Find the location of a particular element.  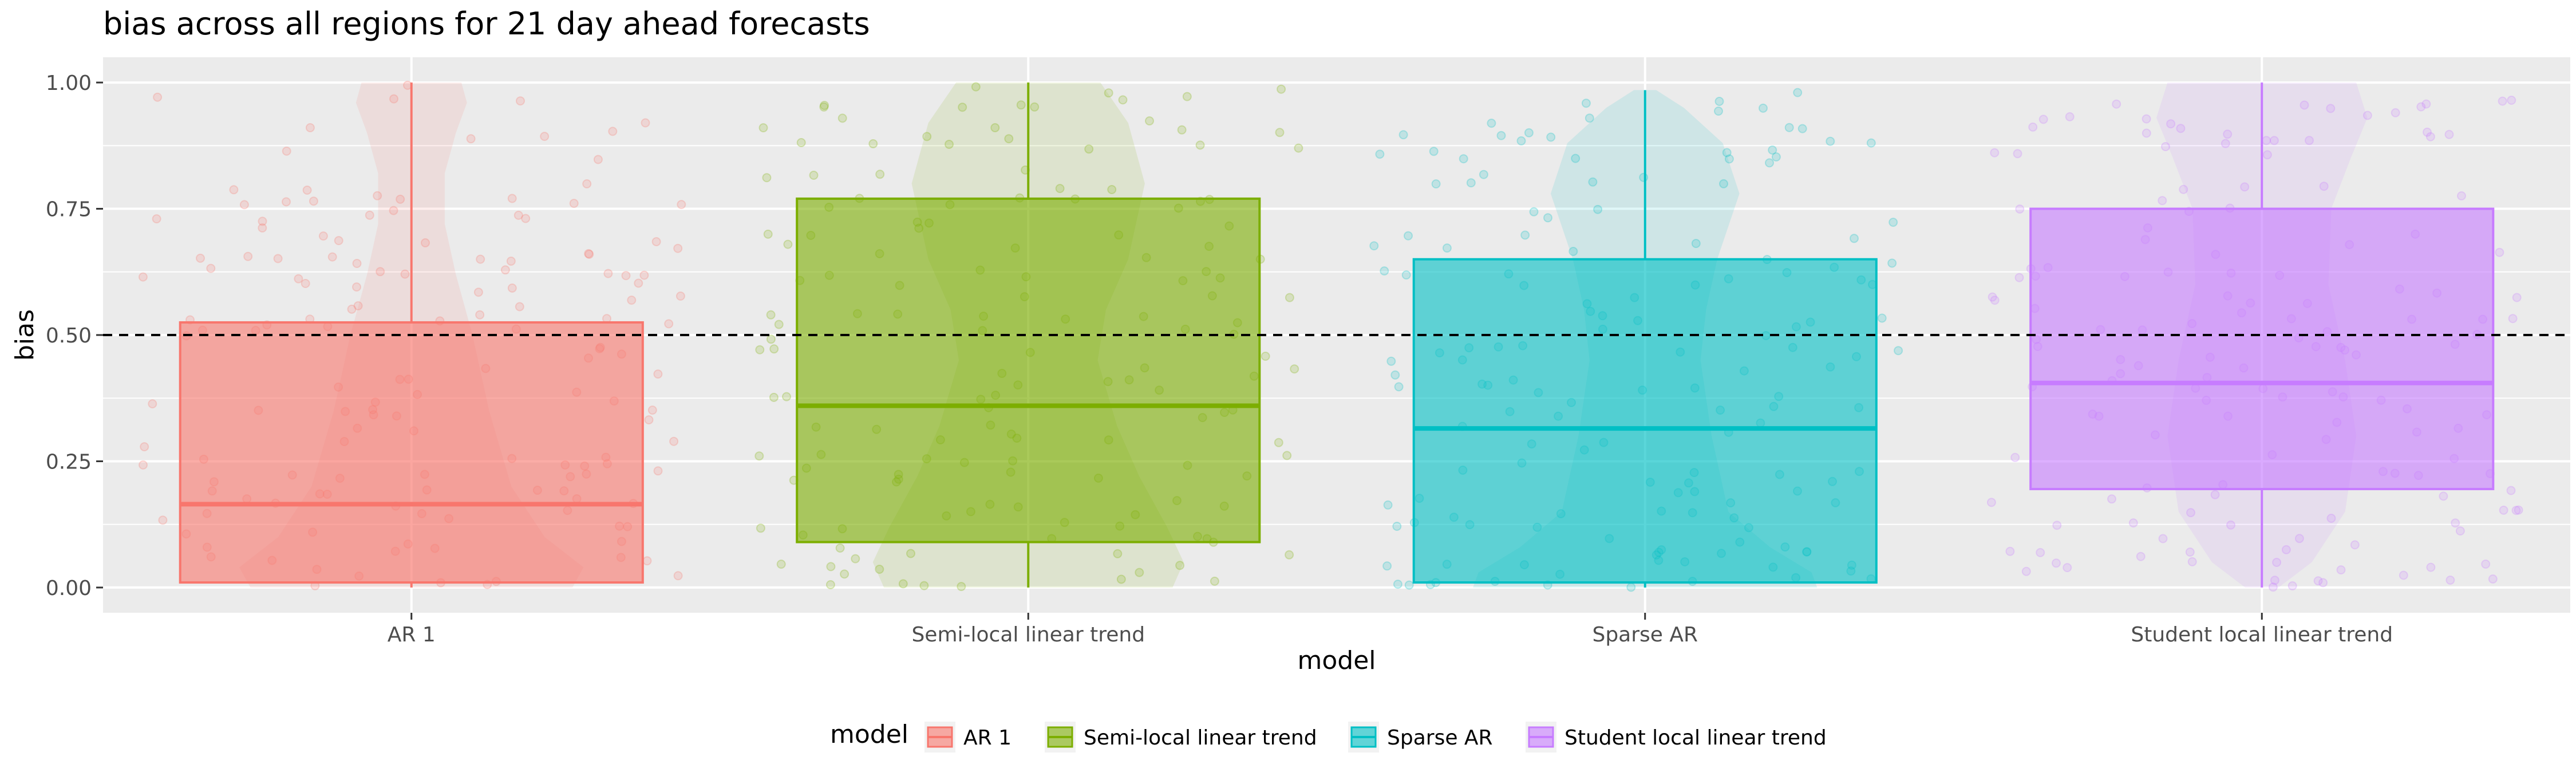

x-tick-label: Sparse AR is located at coordinates (1645, 635).